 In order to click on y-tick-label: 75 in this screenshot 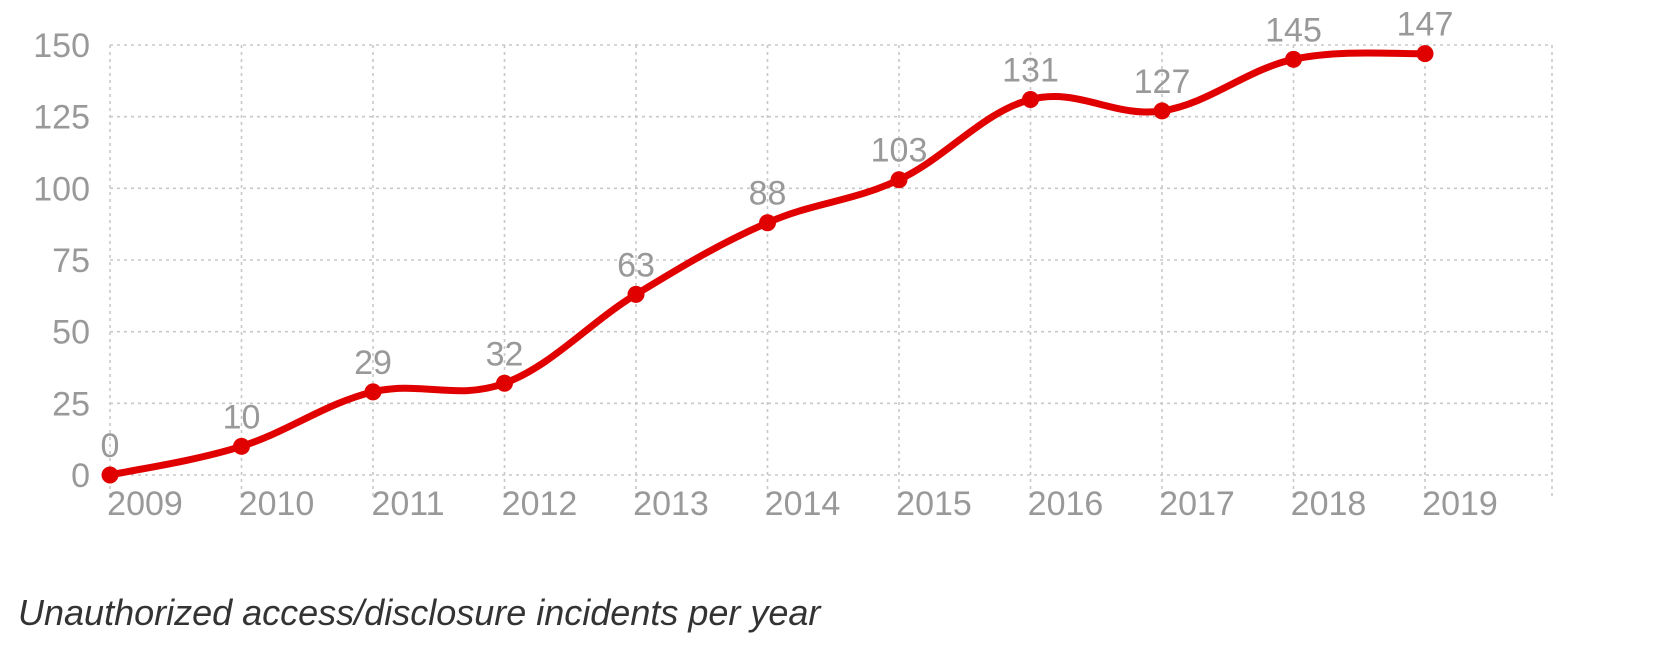, I will do `click(71, 261)`.